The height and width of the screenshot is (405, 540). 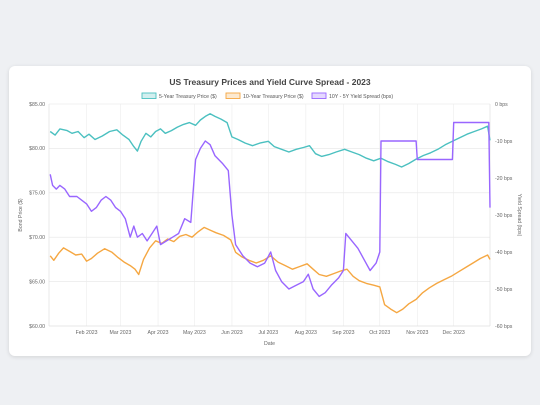 What do you see at coordinates (501, 105) in the screenshot?
I see `y-right-tick-label: 0 bps` at bounding box center [501, 105].